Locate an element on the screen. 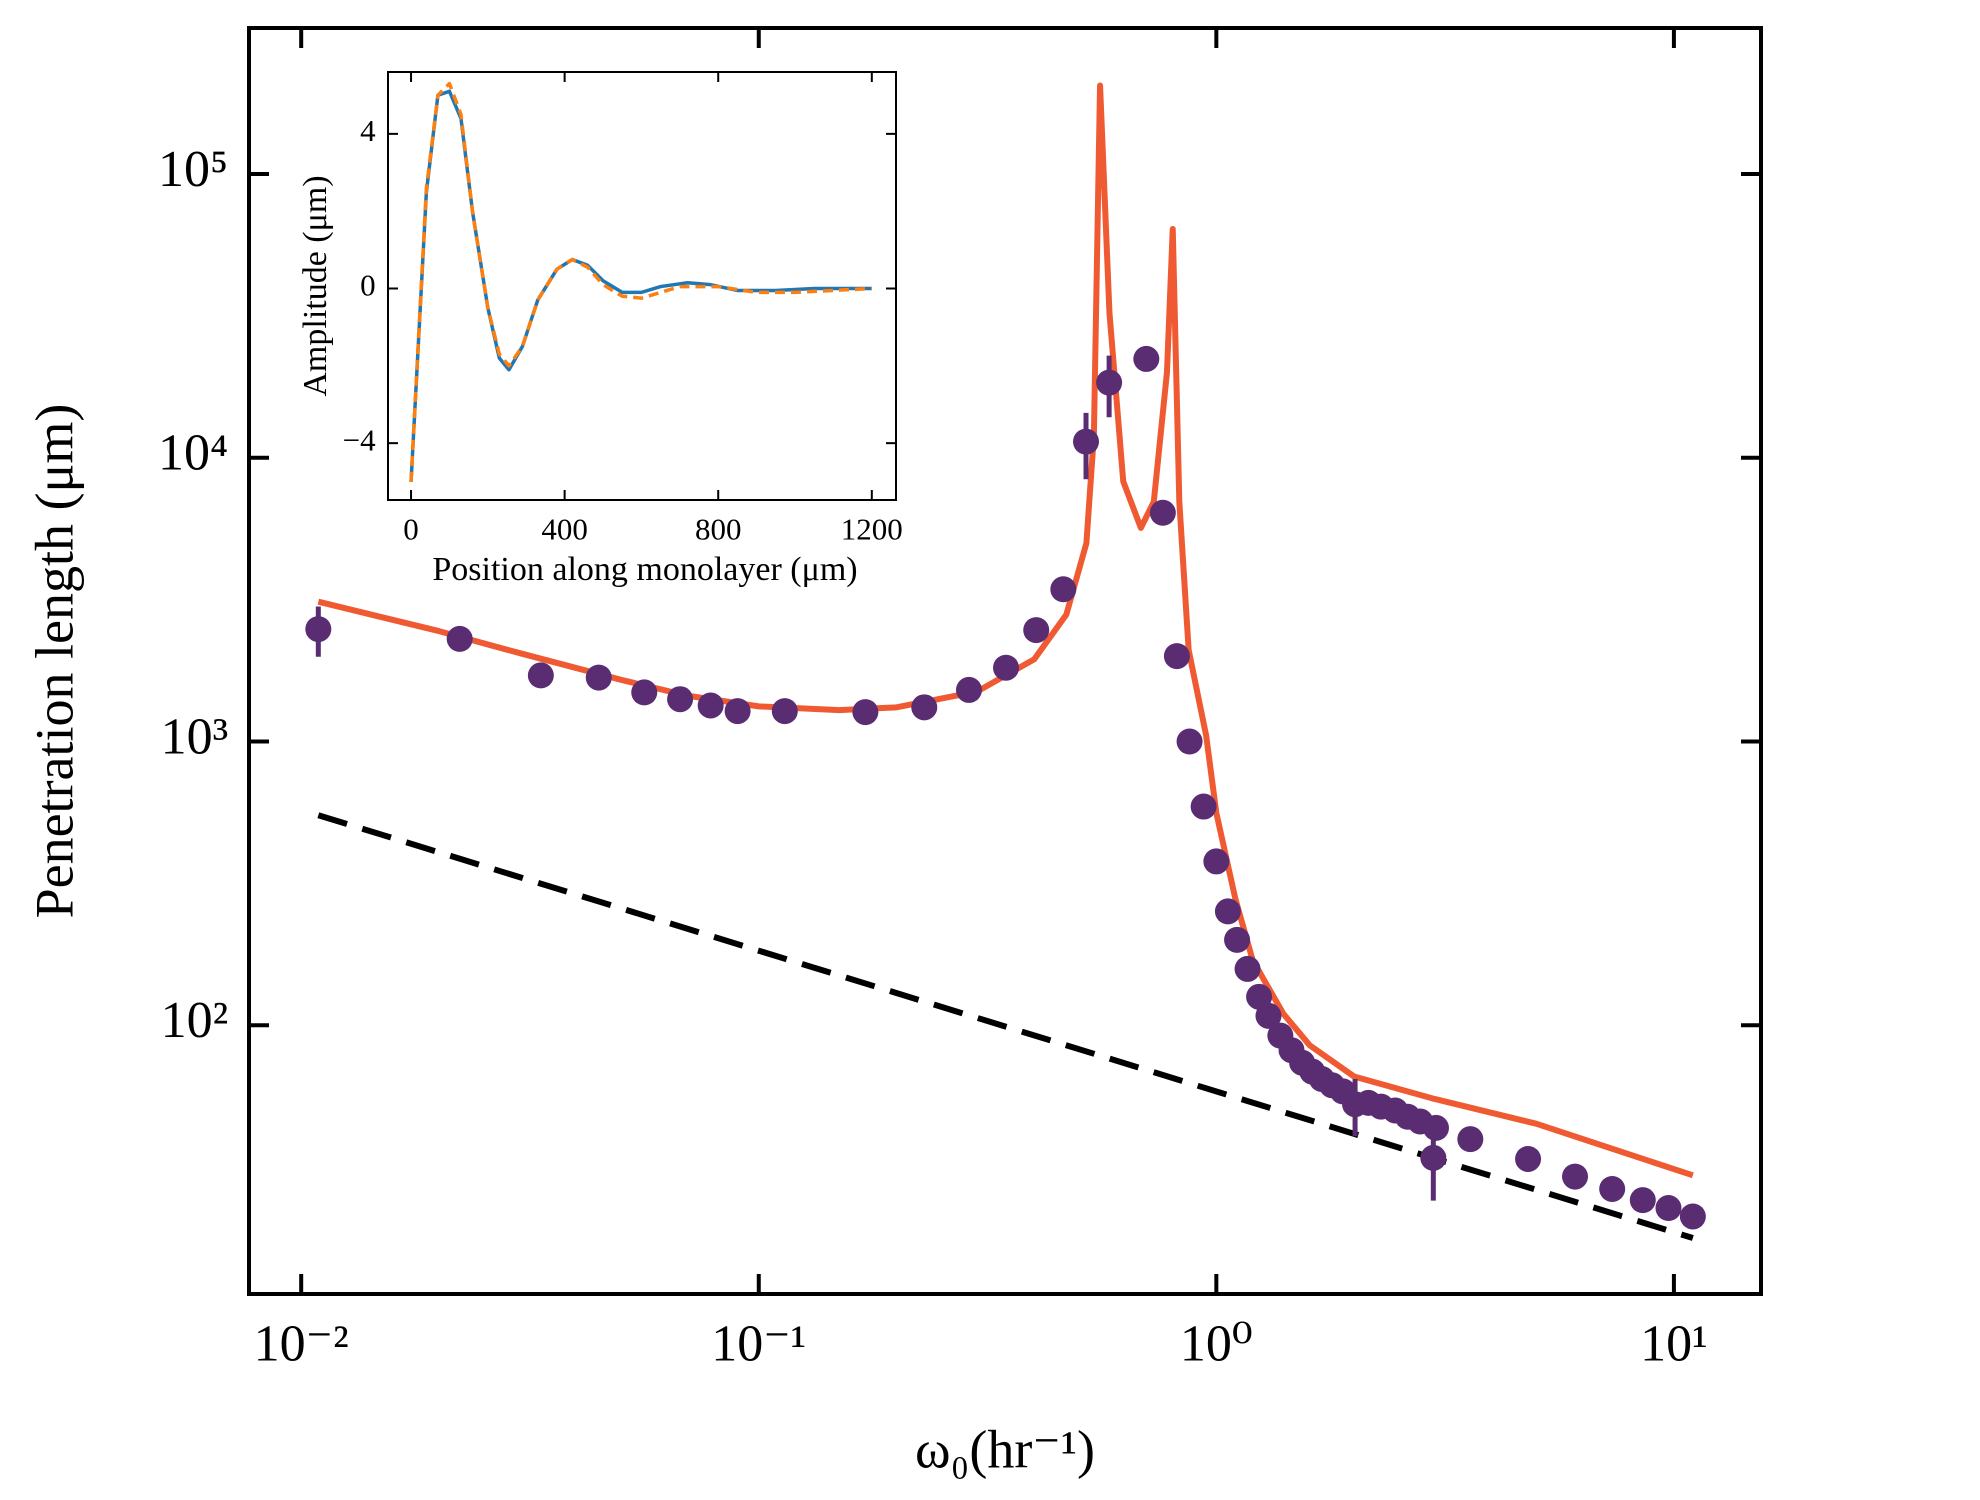 The width and height of the screenshot is (1980, 1500). y-tick-label: 10³ is located at coordinates (195, 736).